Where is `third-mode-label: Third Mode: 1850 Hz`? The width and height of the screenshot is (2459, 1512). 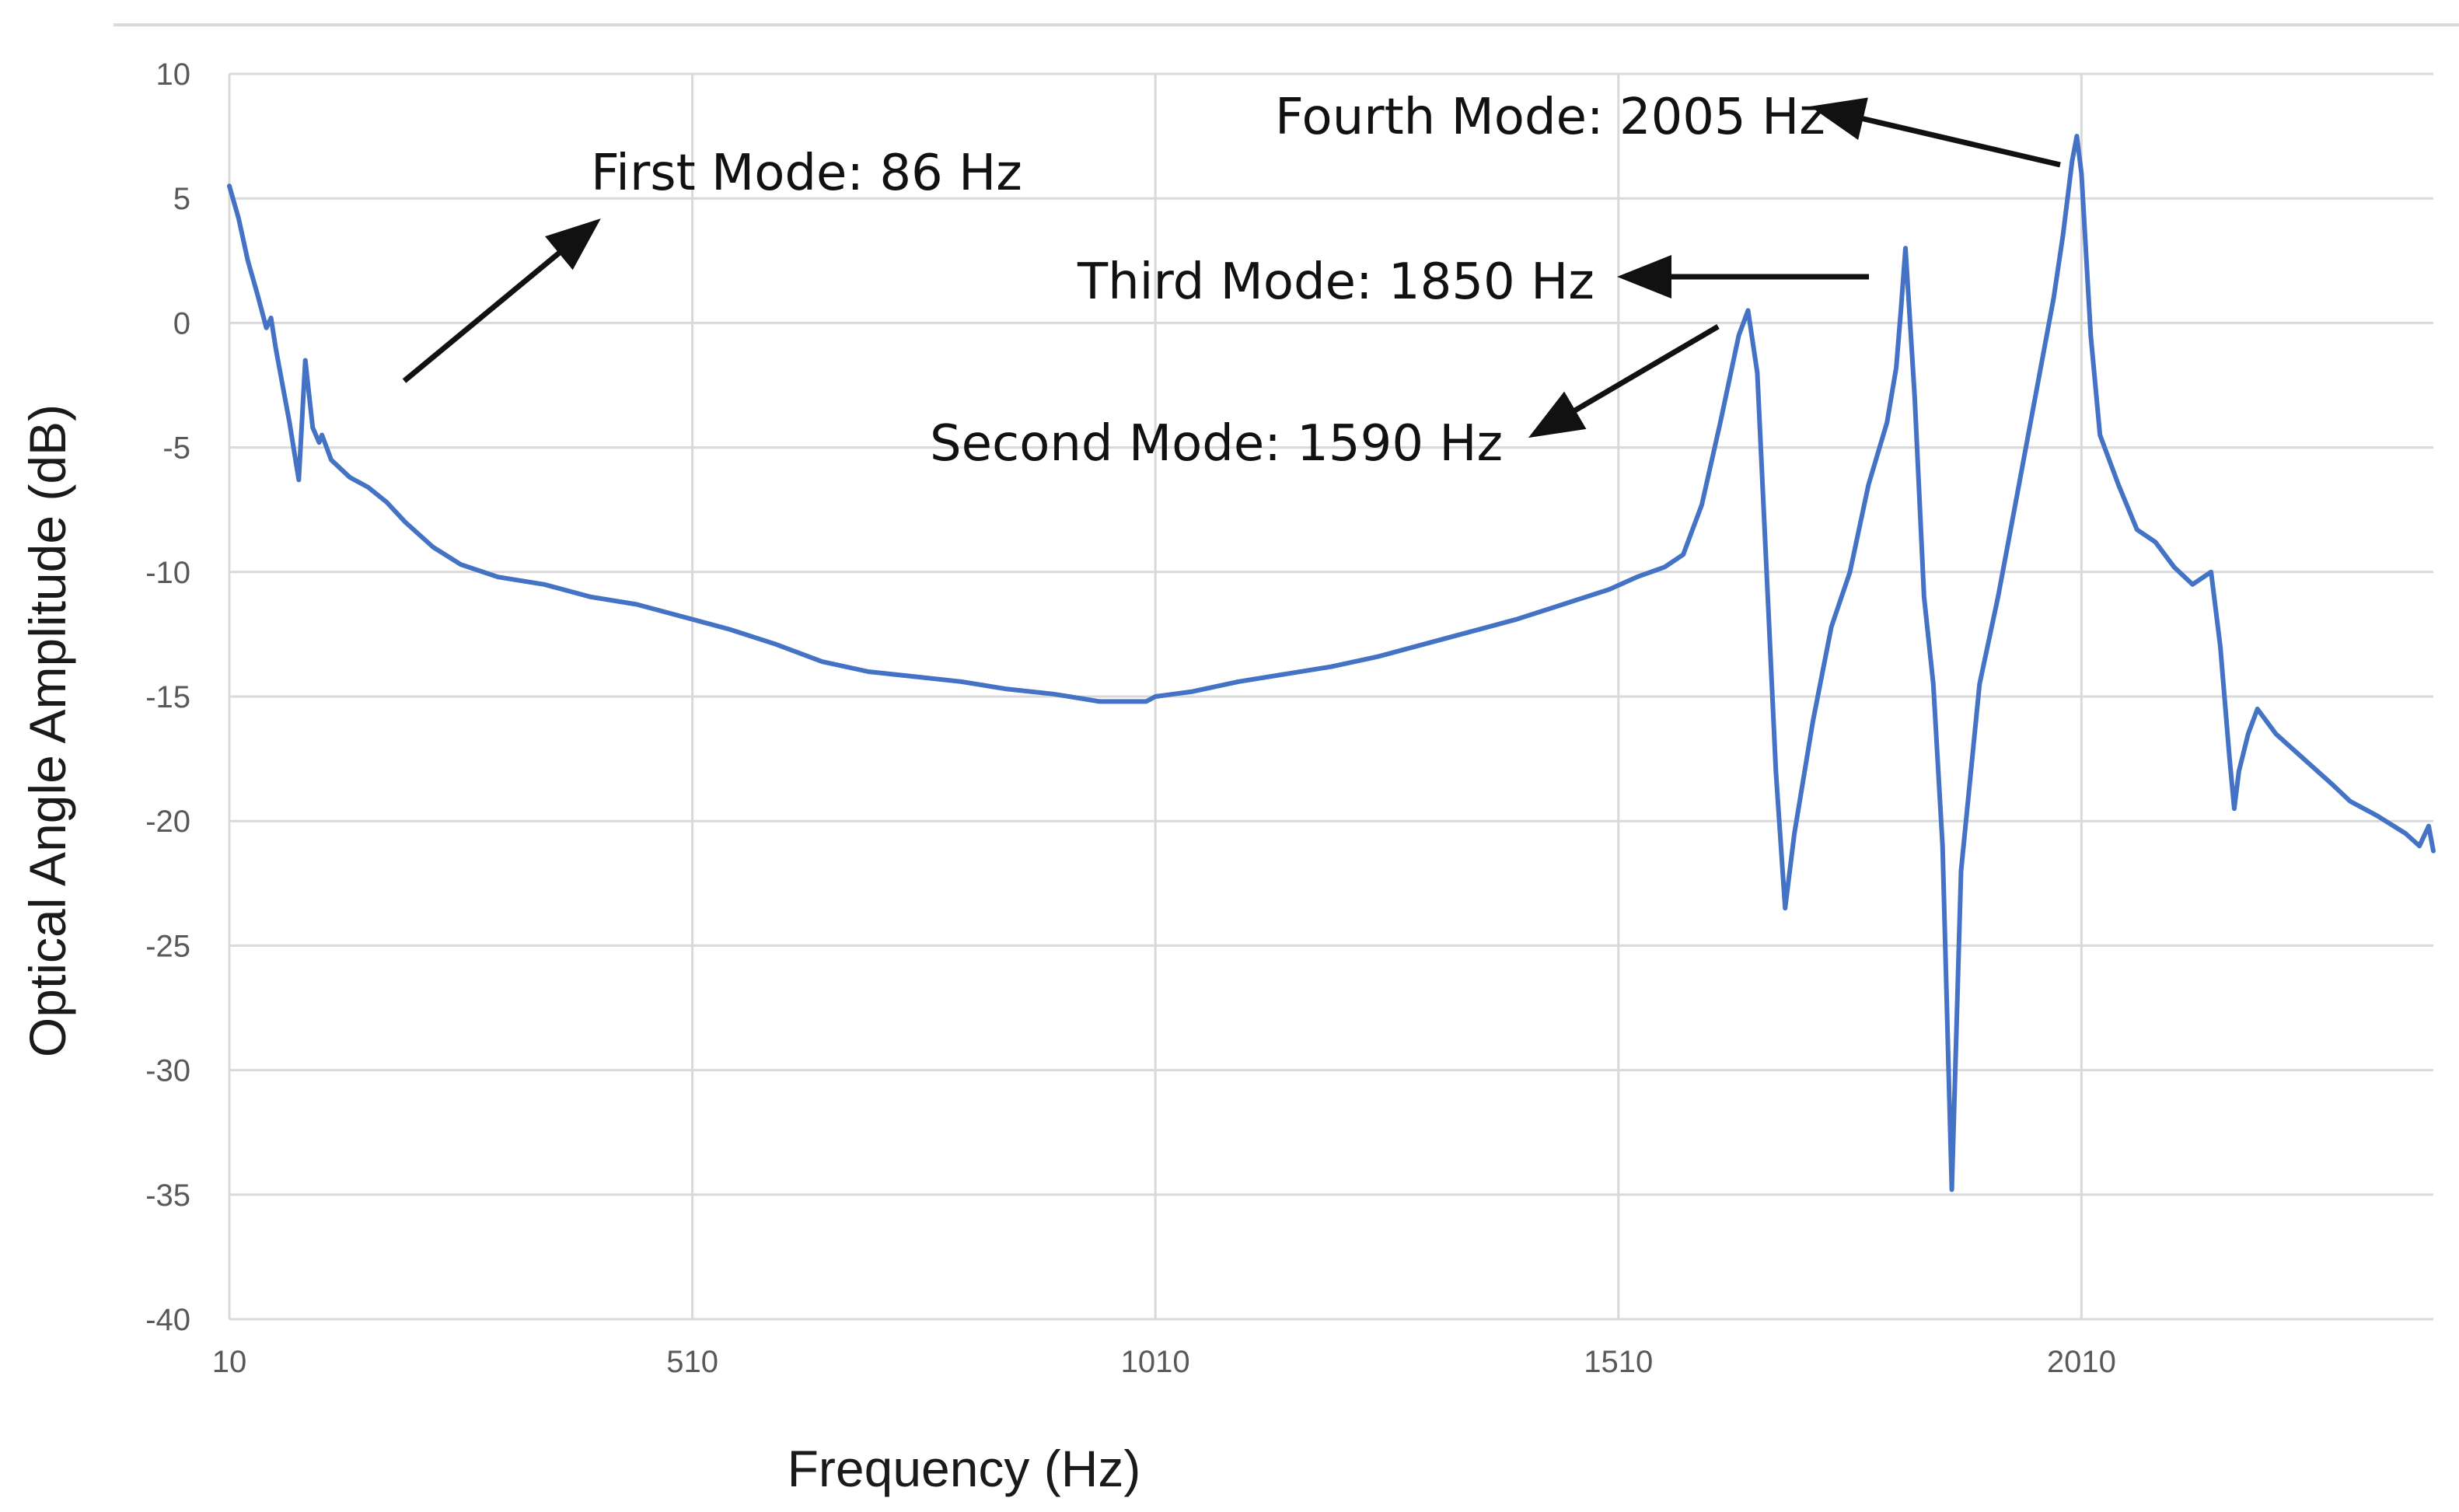 third-mode-label: Third Mode: 1850 Hz is located at coordinates (1336, 282).